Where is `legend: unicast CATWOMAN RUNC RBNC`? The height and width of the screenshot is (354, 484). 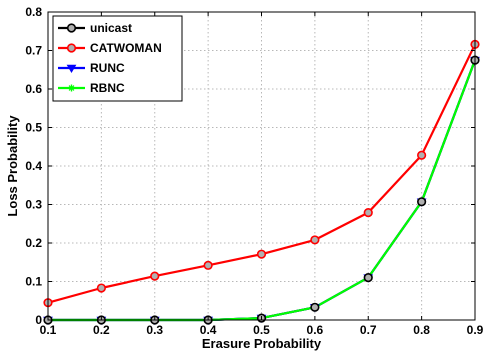
legend: unicast CATWOMAN RUNC RBNC is located at coordinates (117, 58).